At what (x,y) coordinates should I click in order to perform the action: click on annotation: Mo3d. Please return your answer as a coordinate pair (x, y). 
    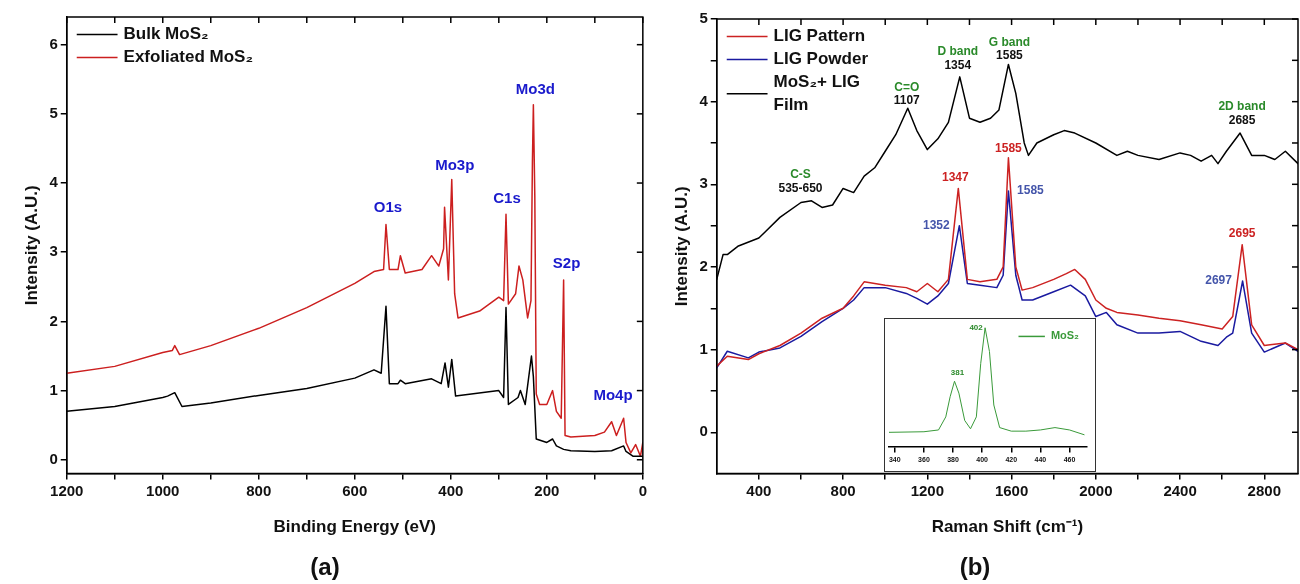
    Looking at the image, I should click on (535, 88).